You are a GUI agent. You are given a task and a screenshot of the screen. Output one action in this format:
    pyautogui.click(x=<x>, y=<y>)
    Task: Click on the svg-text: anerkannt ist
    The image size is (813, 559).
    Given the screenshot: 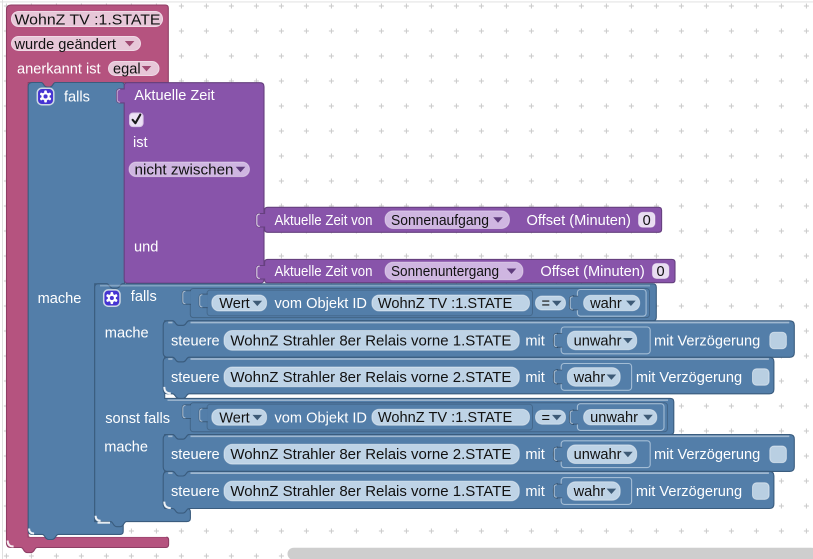 What is the action you would take?
    pyautogui.click(x=59, y=70)
    